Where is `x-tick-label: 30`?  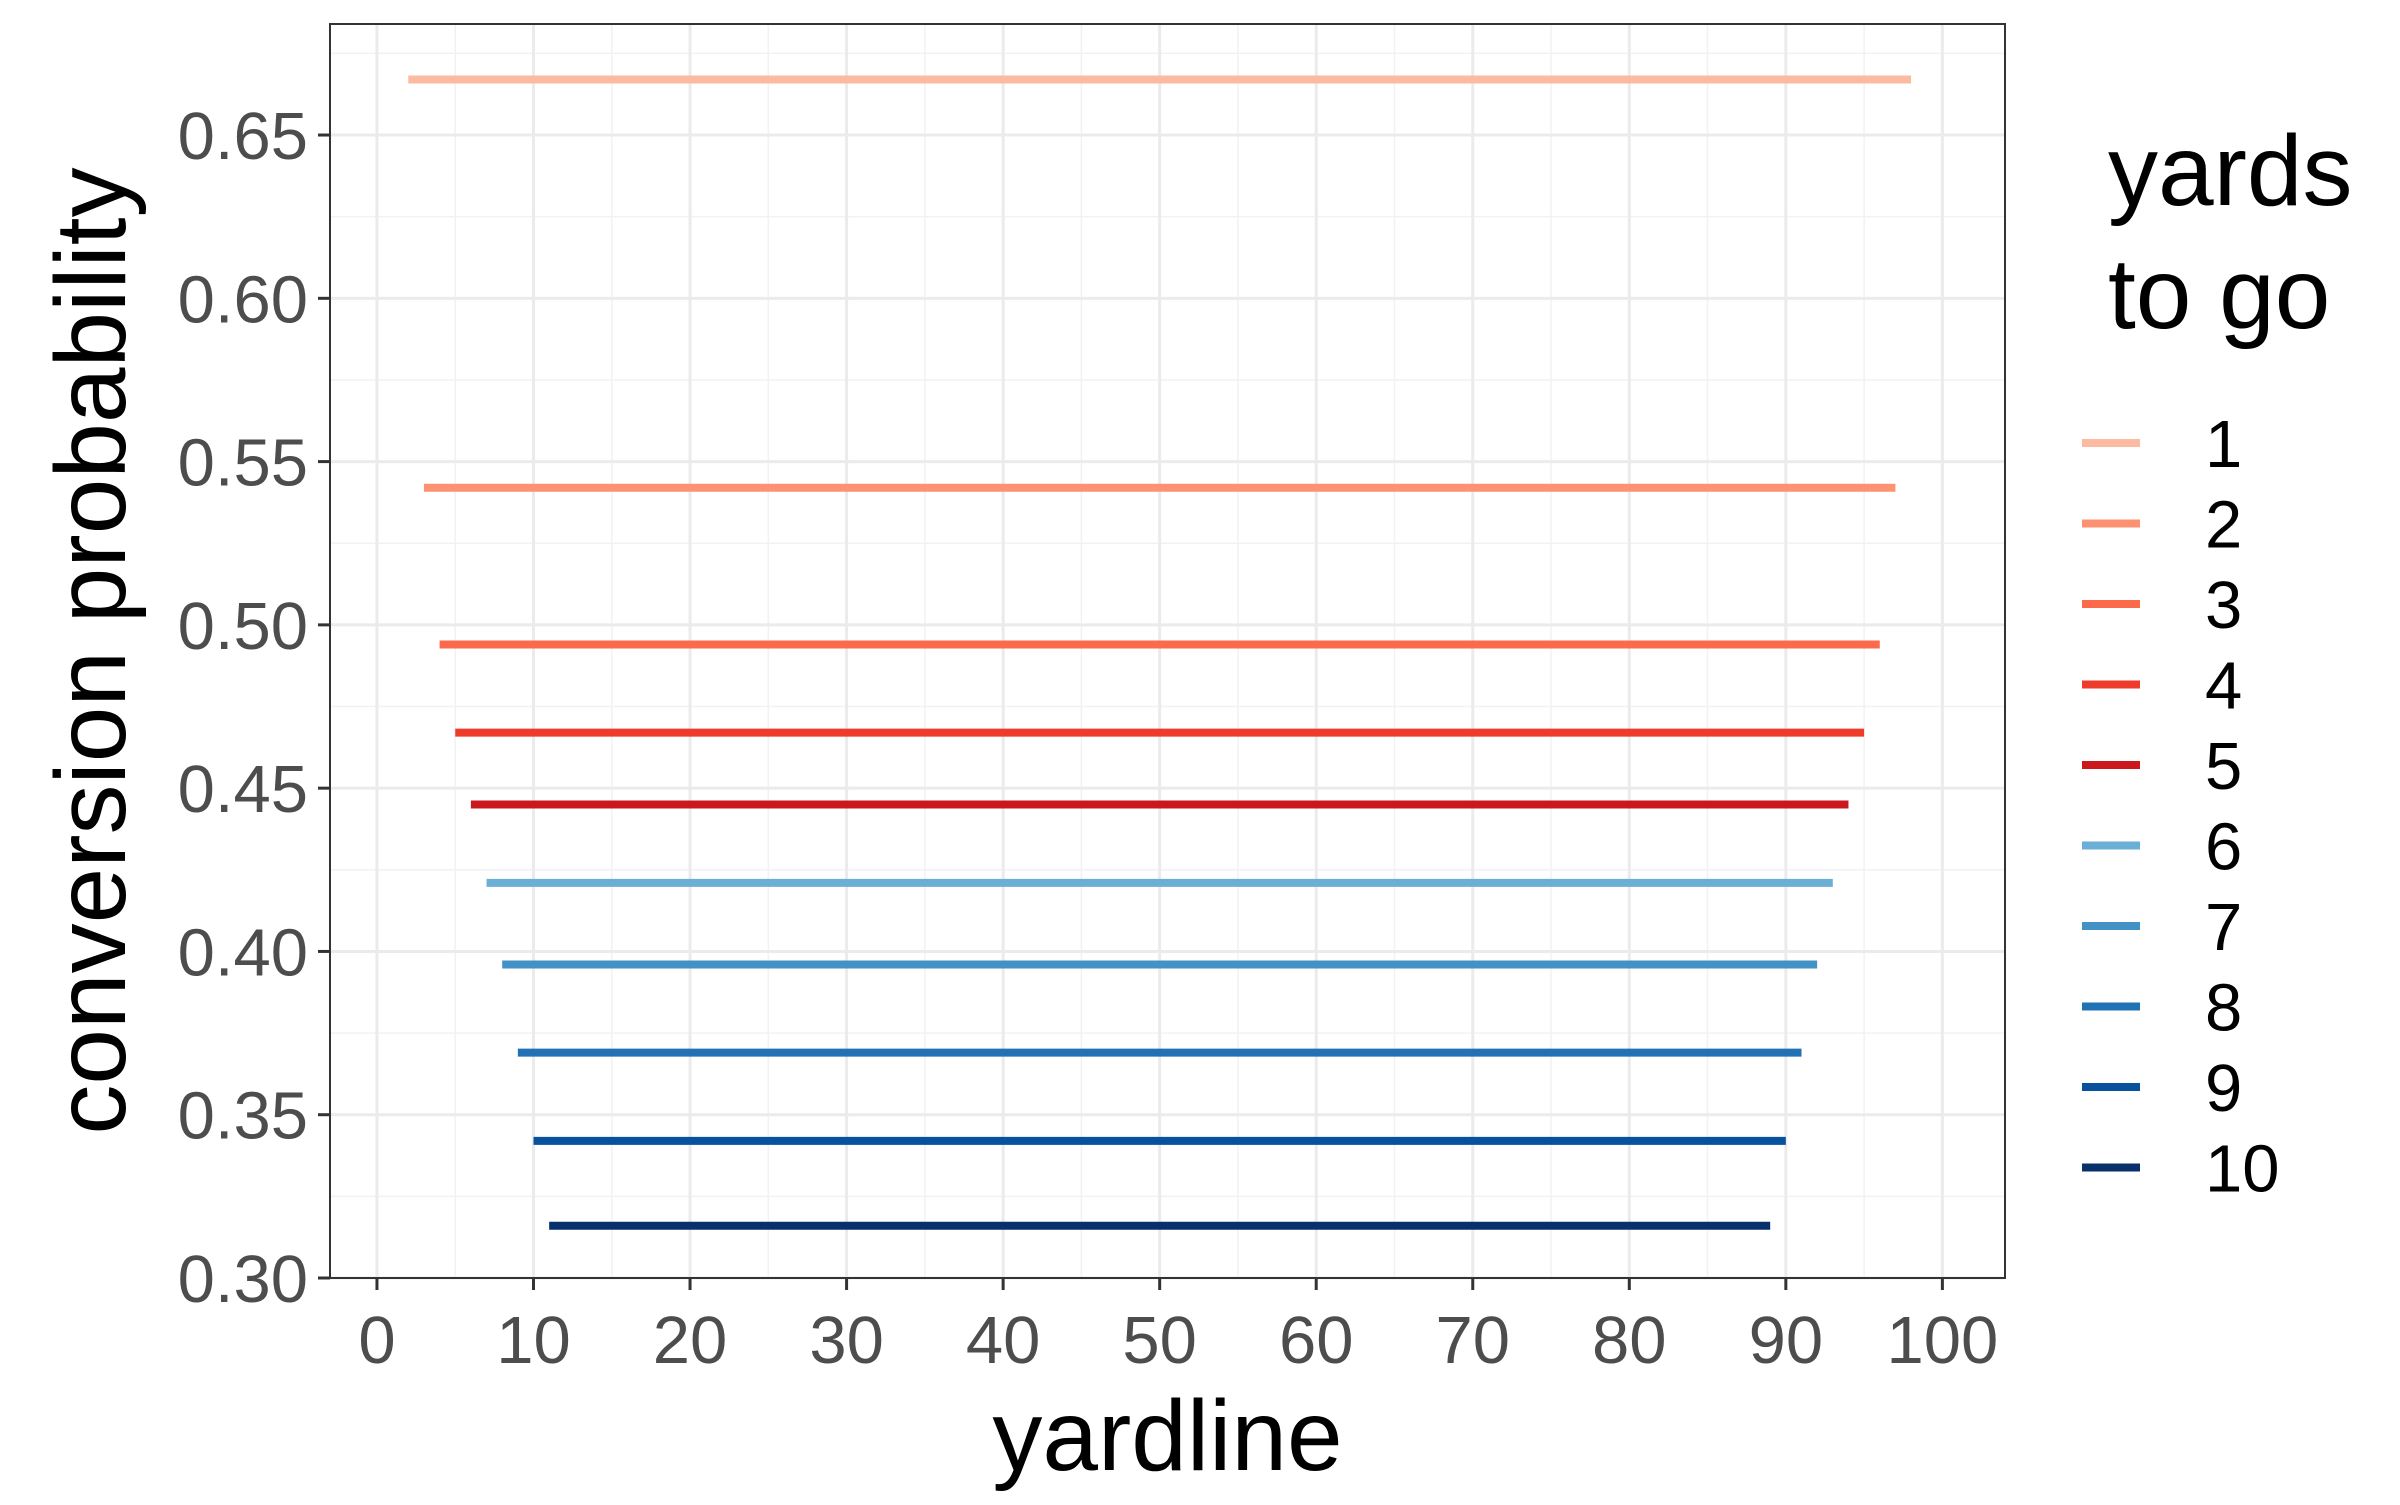 x-tick-label: 30 is located at coordinates (846, 1340).